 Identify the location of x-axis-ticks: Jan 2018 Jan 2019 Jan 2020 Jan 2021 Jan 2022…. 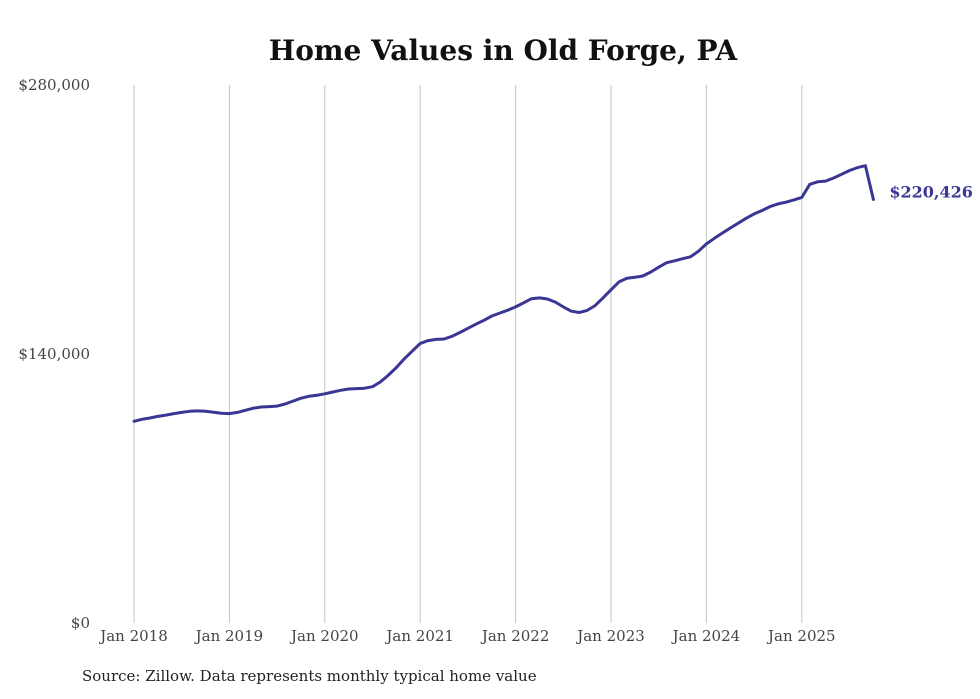
(466, 636).